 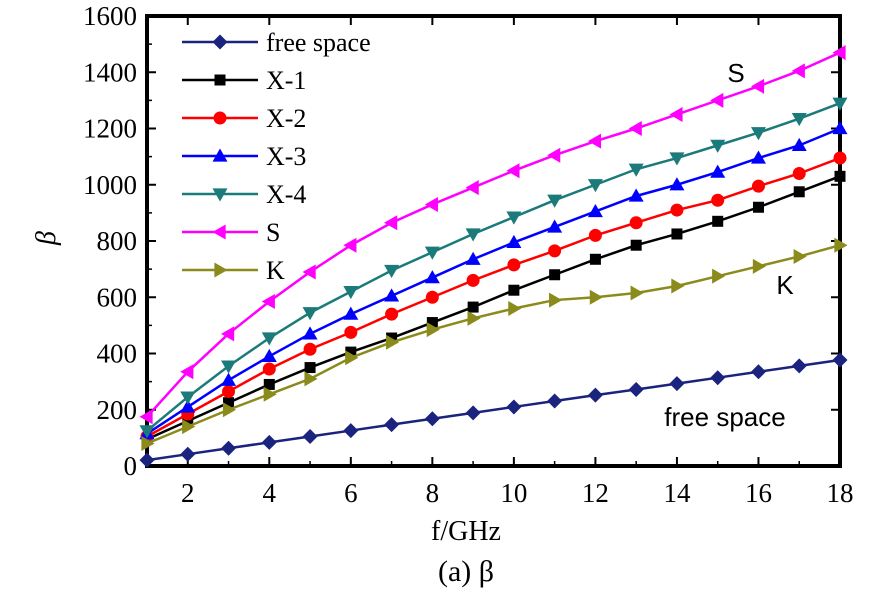 What do you see at coordinates (188, 493) in the screenshot?
I see `x-tick-label: 2` at bounding box center [188, 493].